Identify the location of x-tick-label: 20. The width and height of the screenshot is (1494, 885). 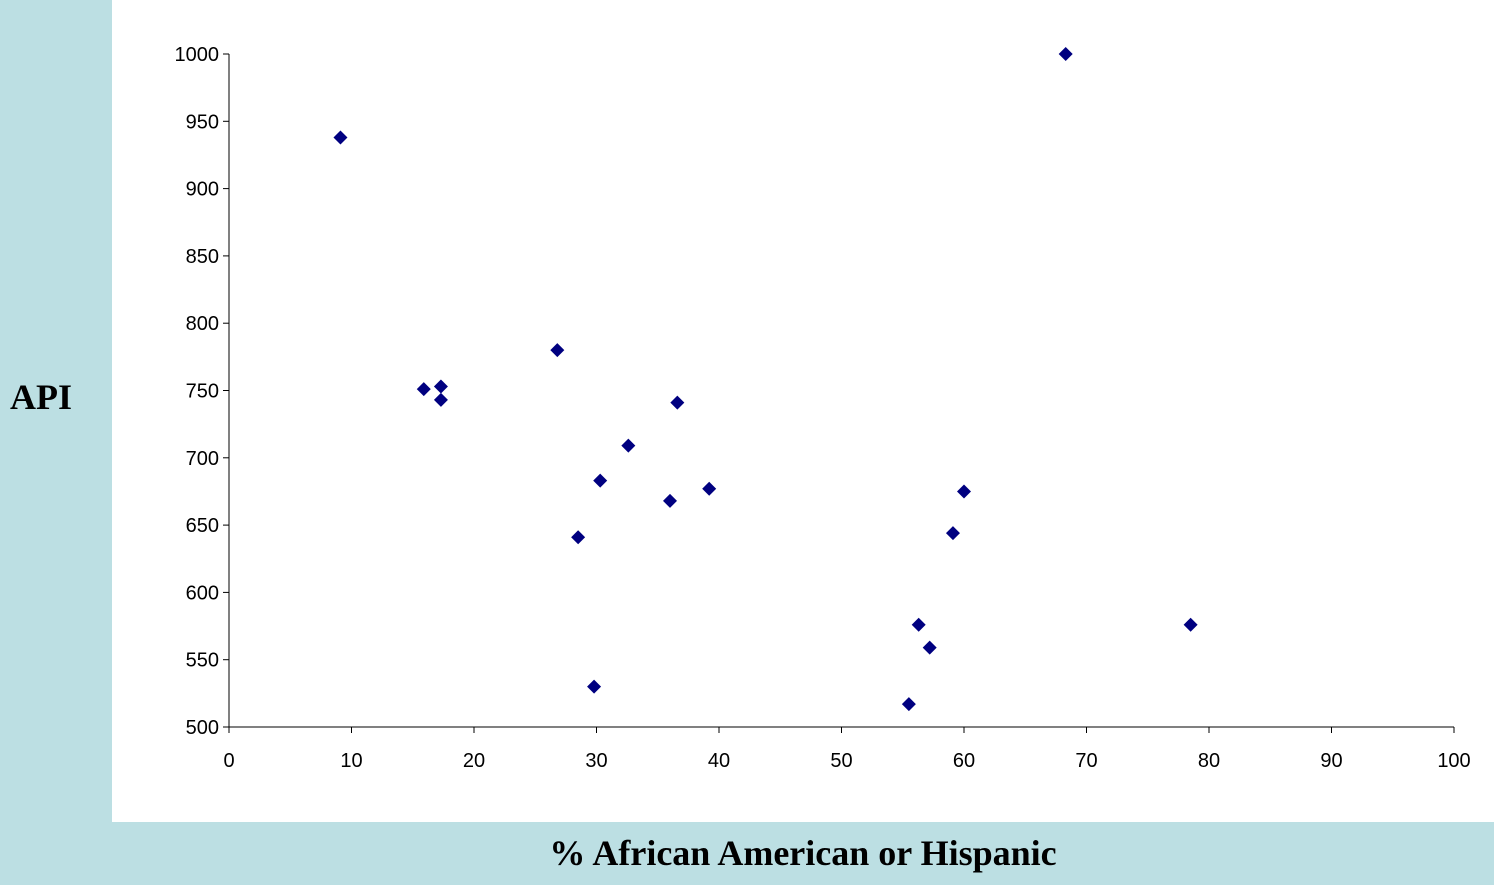
(474, 761).